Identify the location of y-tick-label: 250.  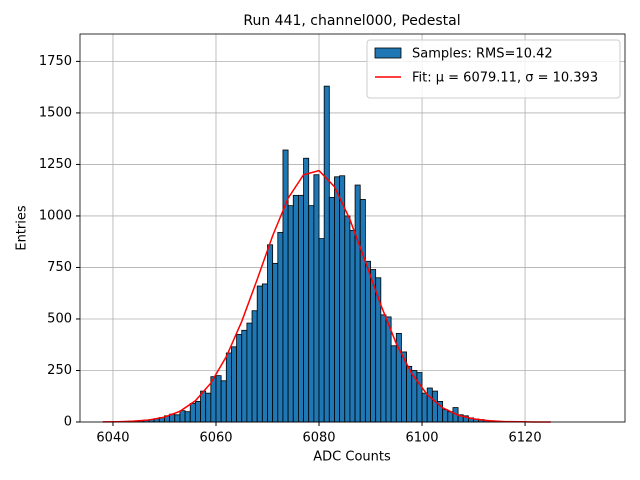
(59, 370).